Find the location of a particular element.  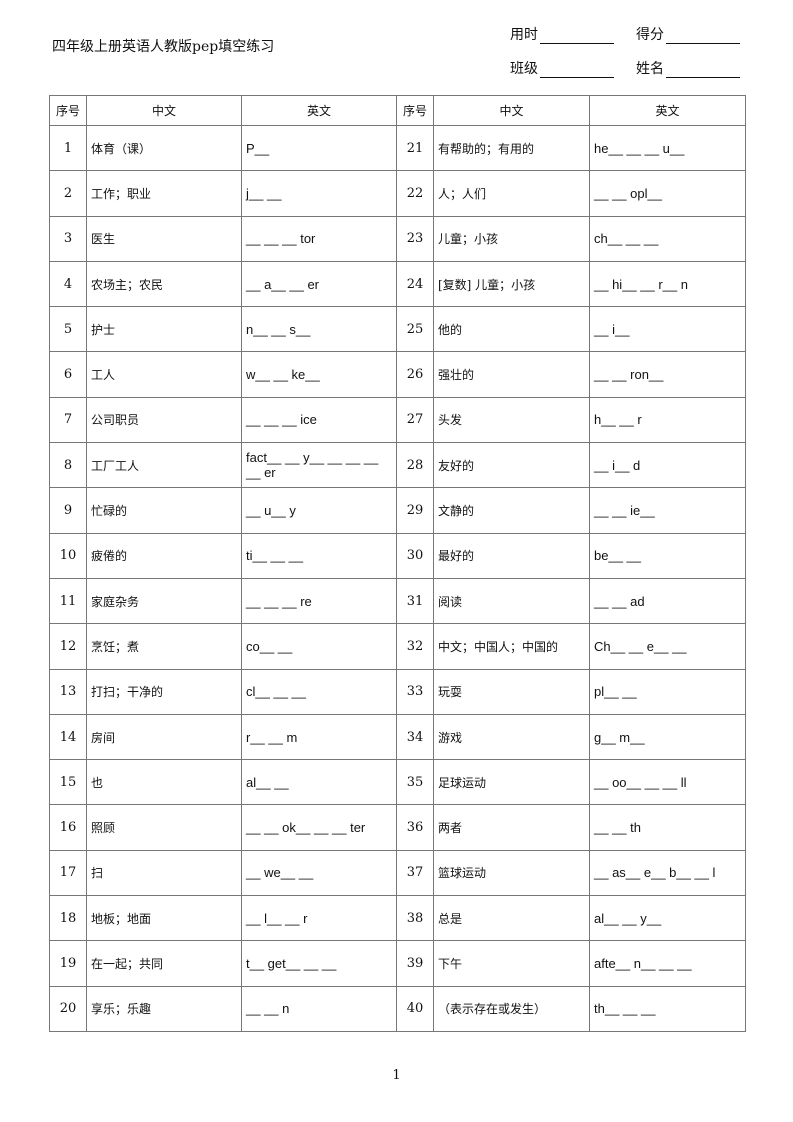

name-field: 姓名 is located at coordinates (688, 68).